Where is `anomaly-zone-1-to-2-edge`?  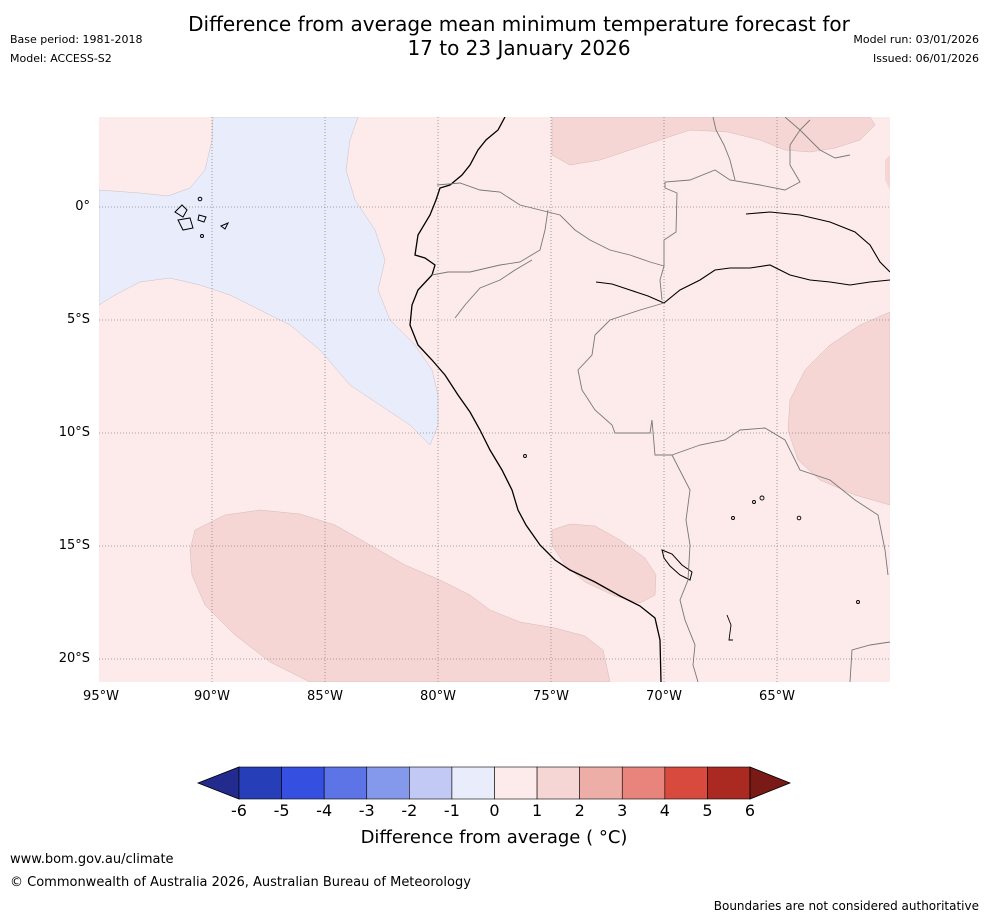
anomaly-zone-1-to-2-edge is located at coordinates (887, 172).